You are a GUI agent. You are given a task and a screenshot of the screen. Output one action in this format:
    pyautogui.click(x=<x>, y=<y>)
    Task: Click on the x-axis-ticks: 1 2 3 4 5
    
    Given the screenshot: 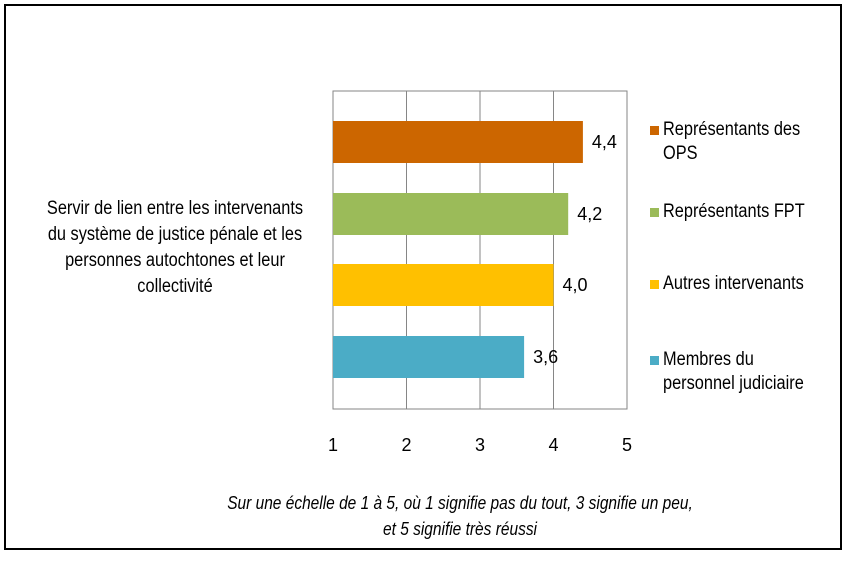 What is the action you would take?
    pyautogui.click(x=480, y=445)
    